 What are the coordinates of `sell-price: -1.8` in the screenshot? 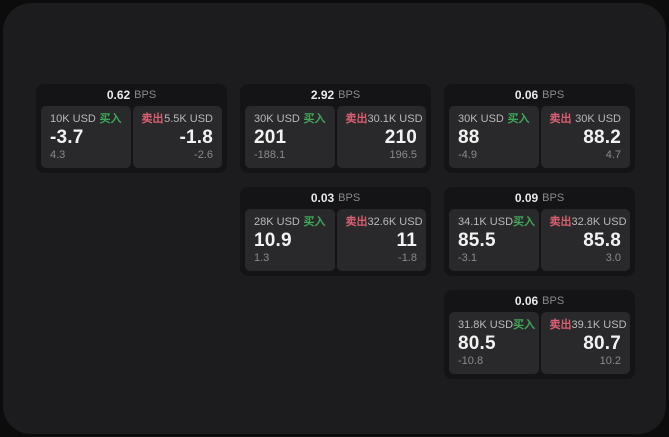 It's located at (196, 137).